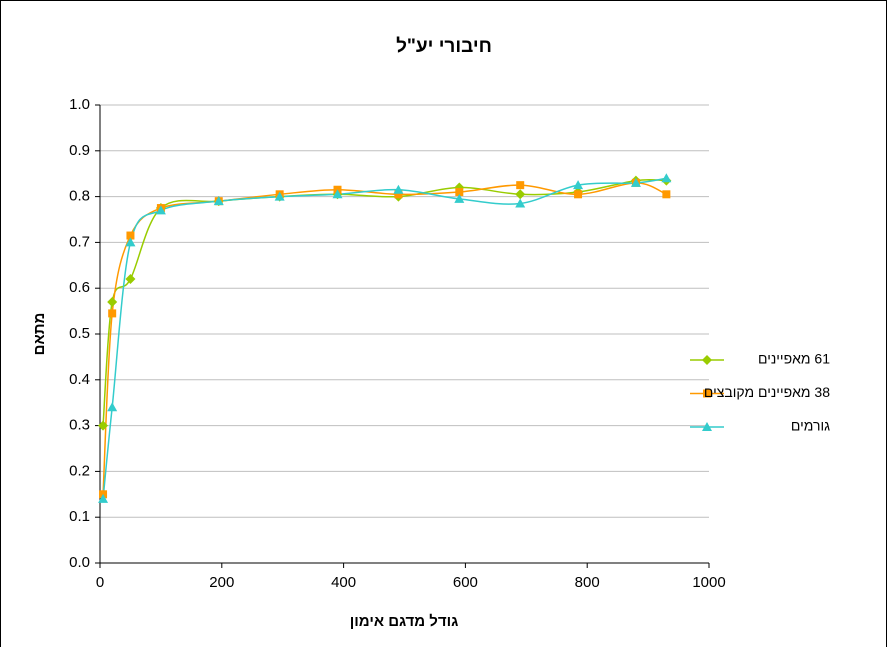 This screenshot has width=888, height=652. Describe the element at coordinates (221, 582) in the screenshot. I see `x-tick-label: 200` at that location.